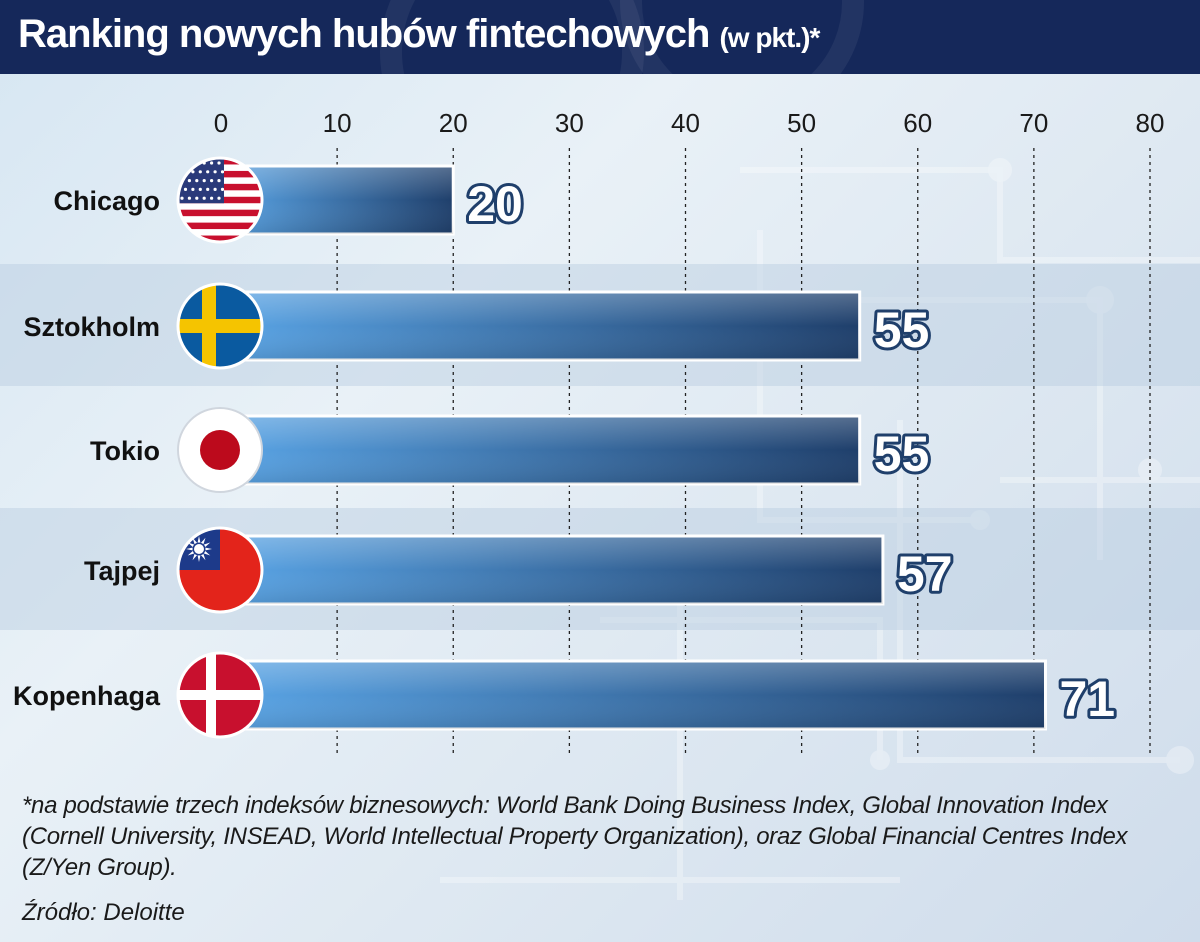 Image resolution: width=1200 pixels, height=942 pixels. I want to click on category-label: Tajpej, so click(122, 571).